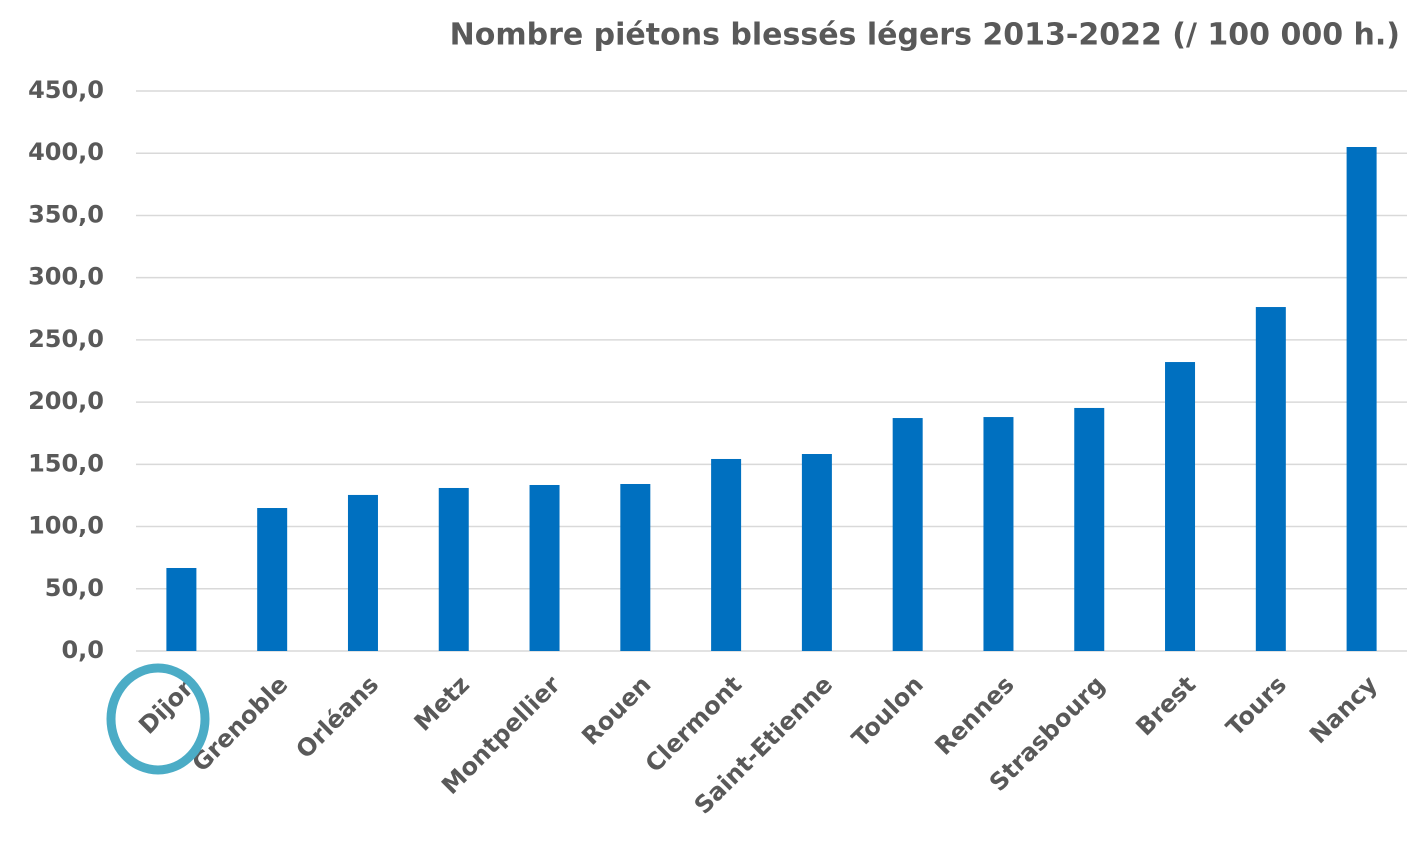 This screenshot has height=842, width=1409. Describe the element at coordinates (975, 715) in the screenshot. I see `x-tick-label: Rennes` at that location.